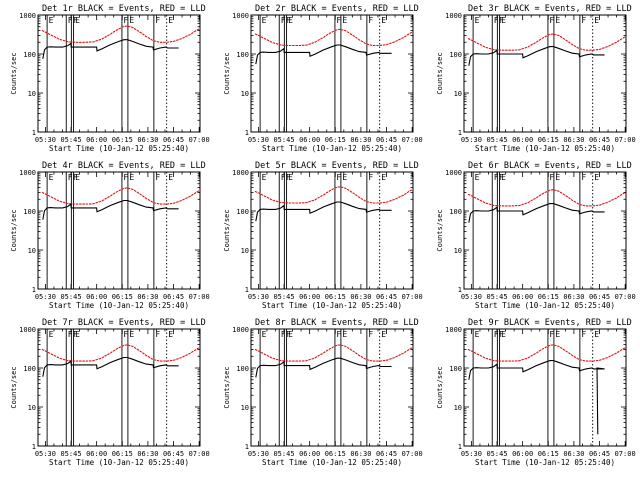 This screenshot has height=480, width=640. I want to click on panel-title: Det 6r BLACK = Events, RED = LLD, so click(550, 166).